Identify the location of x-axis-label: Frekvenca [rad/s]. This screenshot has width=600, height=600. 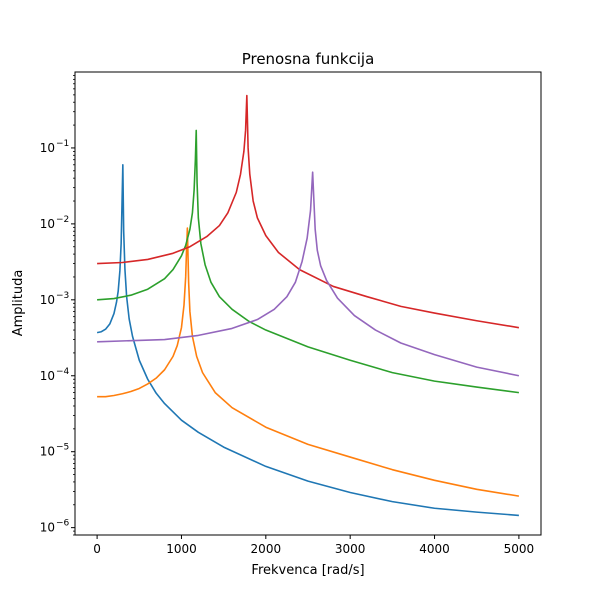
(307, 570).